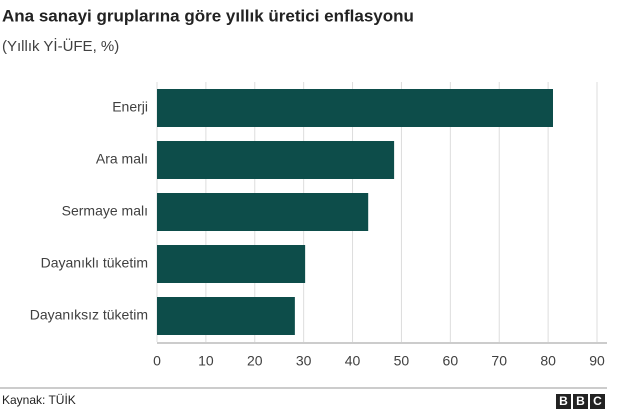  Describe the element at coordinates (548, 361) in the screenshot. I see `x-tick-label: 80` at that location.